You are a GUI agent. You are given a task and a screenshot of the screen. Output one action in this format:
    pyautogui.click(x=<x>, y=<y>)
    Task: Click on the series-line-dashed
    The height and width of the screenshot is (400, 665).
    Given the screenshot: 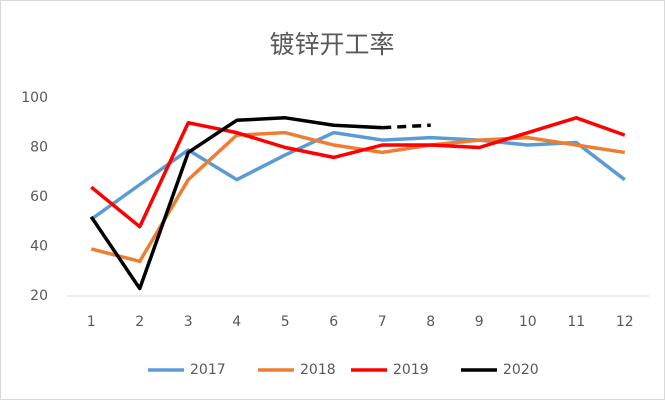 What is the action you would take?
    pyautogui.click(x=406, y=126)
    